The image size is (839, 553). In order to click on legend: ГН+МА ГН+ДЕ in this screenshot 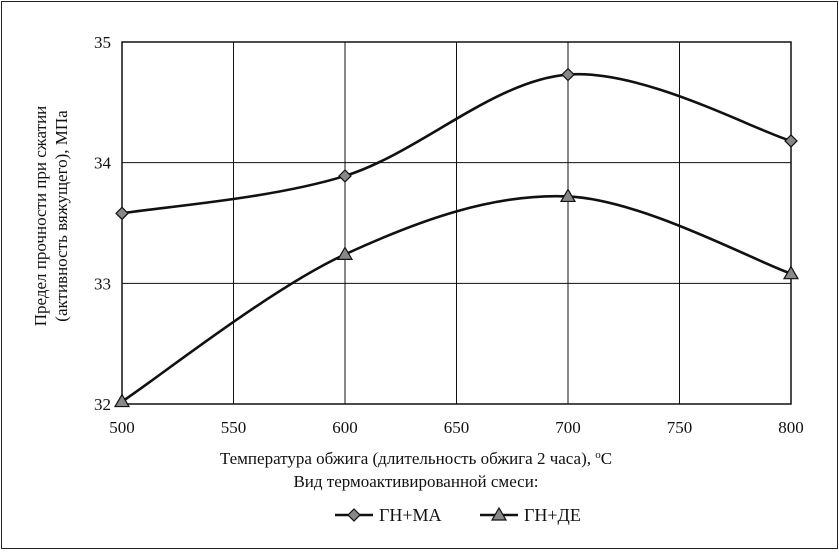, I will do `click(458, 515)`.